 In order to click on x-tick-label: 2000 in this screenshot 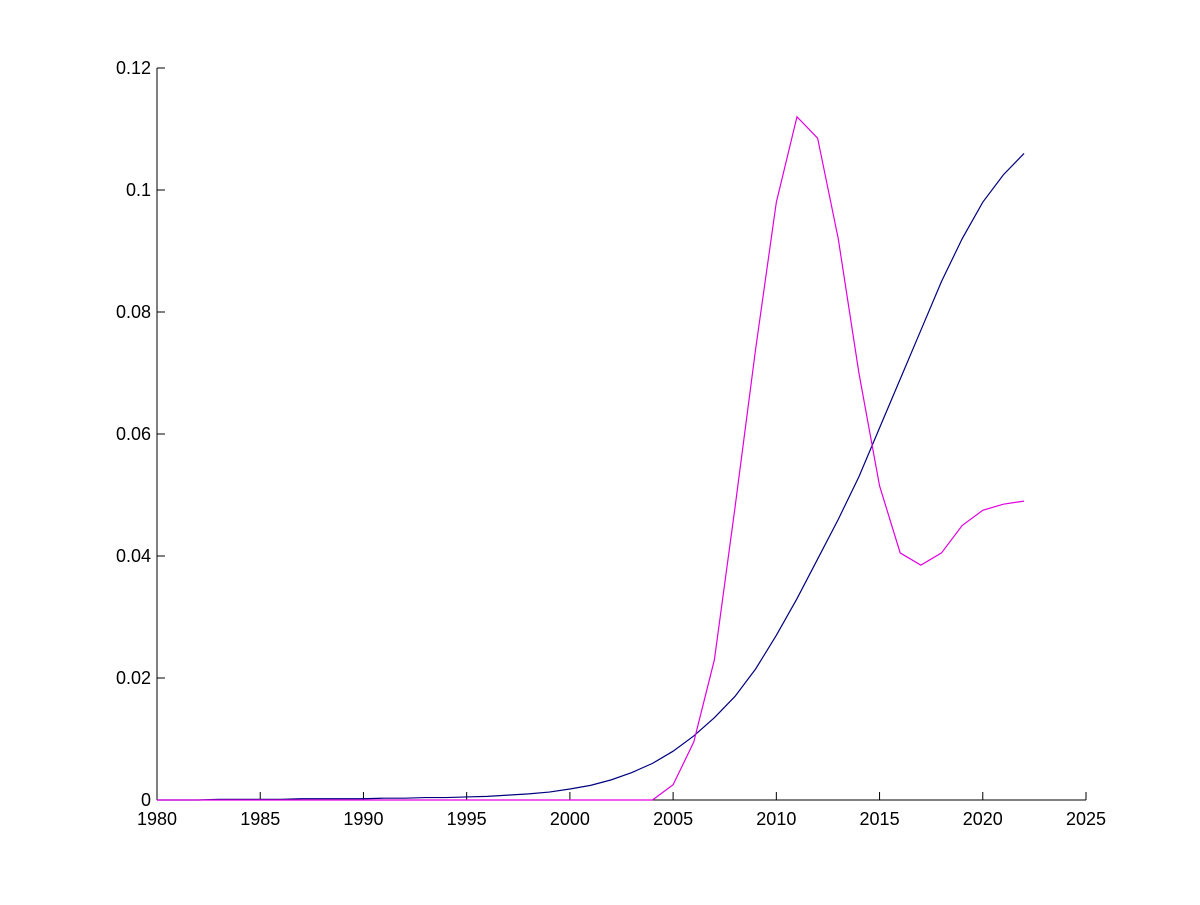, I will do `click(570, 819)`.